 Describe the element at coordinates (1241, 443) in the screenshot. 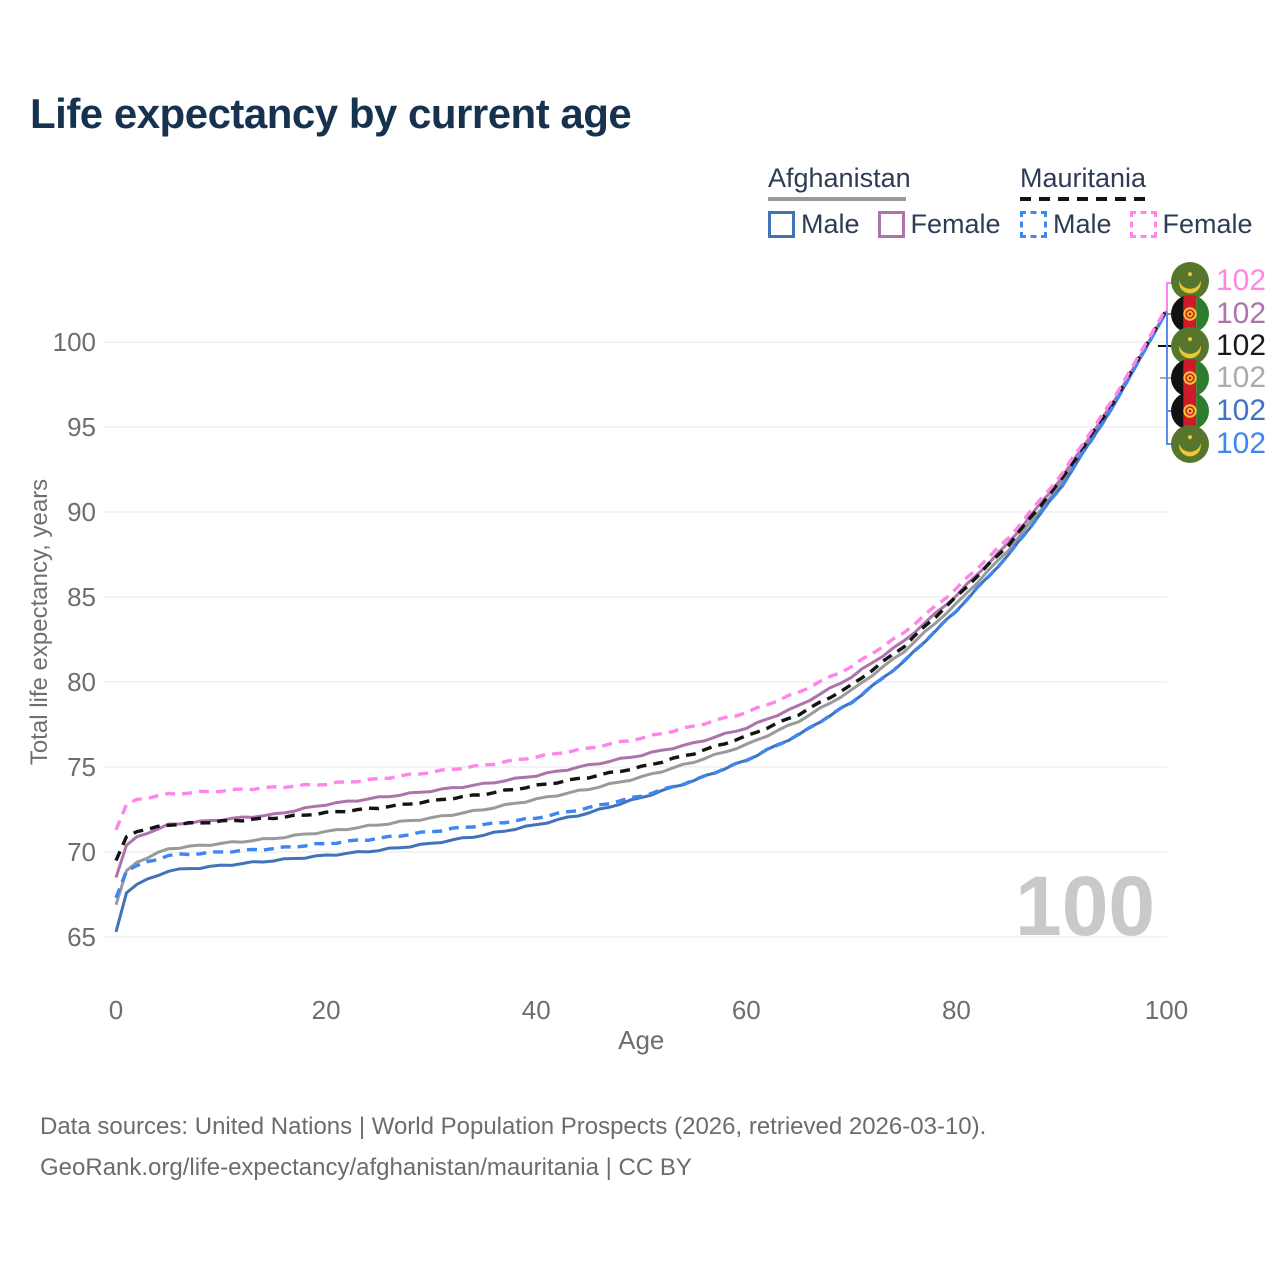

I see `end-label-value-mauritania-male: 102` at that location.